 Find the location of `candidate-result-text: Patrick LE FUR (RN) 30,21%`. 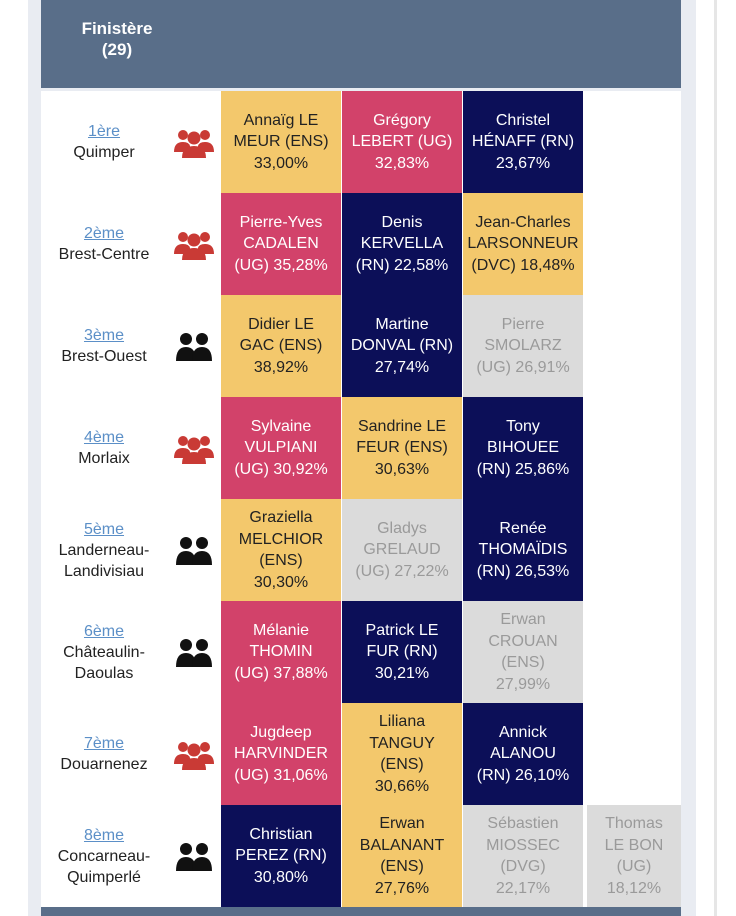

candidate-result-text: Patrick LE FUR (RN) 30,21% is located at coordinates (402, 651).